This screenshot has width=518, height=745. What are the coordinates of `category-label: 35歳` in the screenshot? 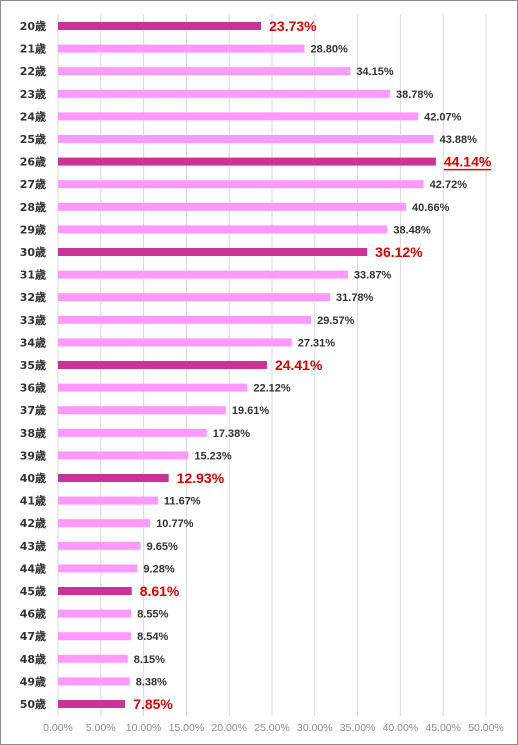 It's located at (33, 365).